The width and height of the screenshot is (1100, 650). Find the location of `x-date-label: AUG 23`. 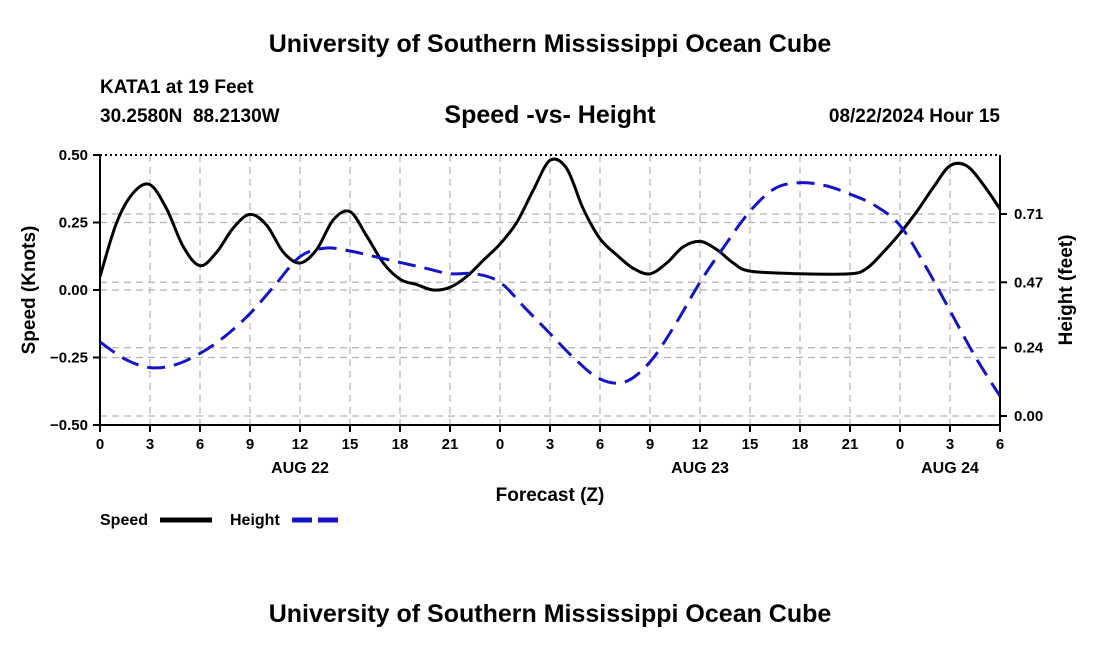

x-date-label: AUG 23 is located at coordinates (700, 468).